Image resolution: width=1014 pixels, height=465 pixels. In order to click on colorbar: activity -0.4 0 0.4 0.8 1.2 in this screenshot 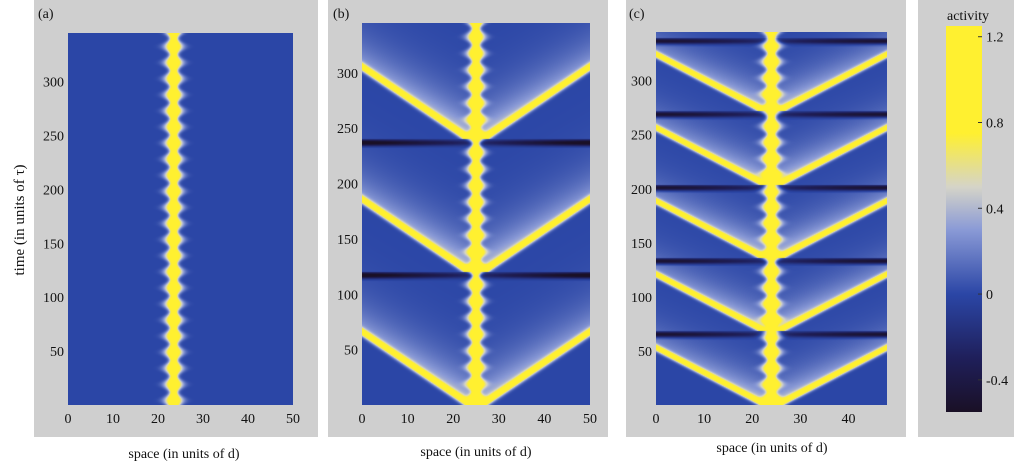, I will do `click(977, 210)`.